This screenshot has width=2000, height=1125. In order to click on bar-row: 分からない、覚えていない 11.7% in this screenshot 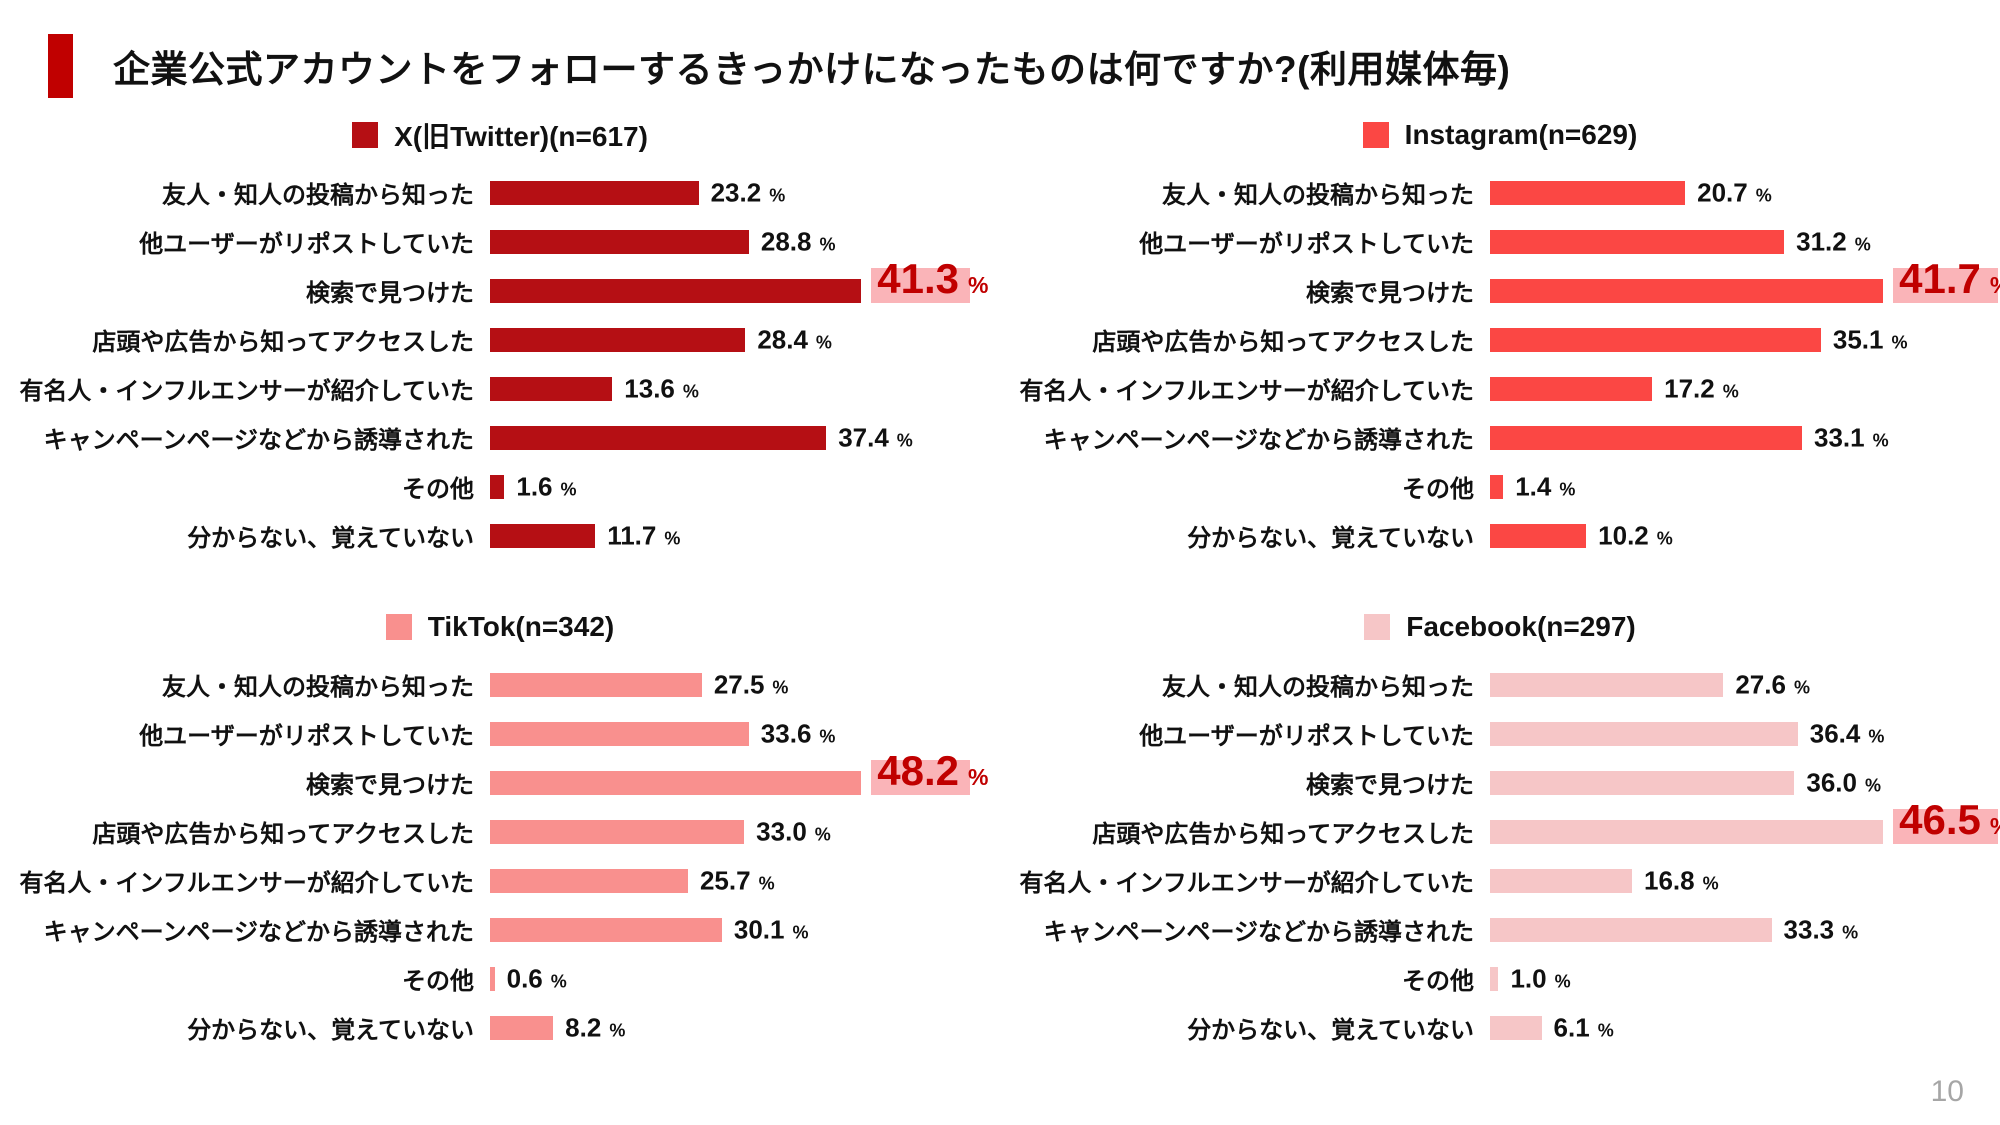, I will do `click(500, 535)`.